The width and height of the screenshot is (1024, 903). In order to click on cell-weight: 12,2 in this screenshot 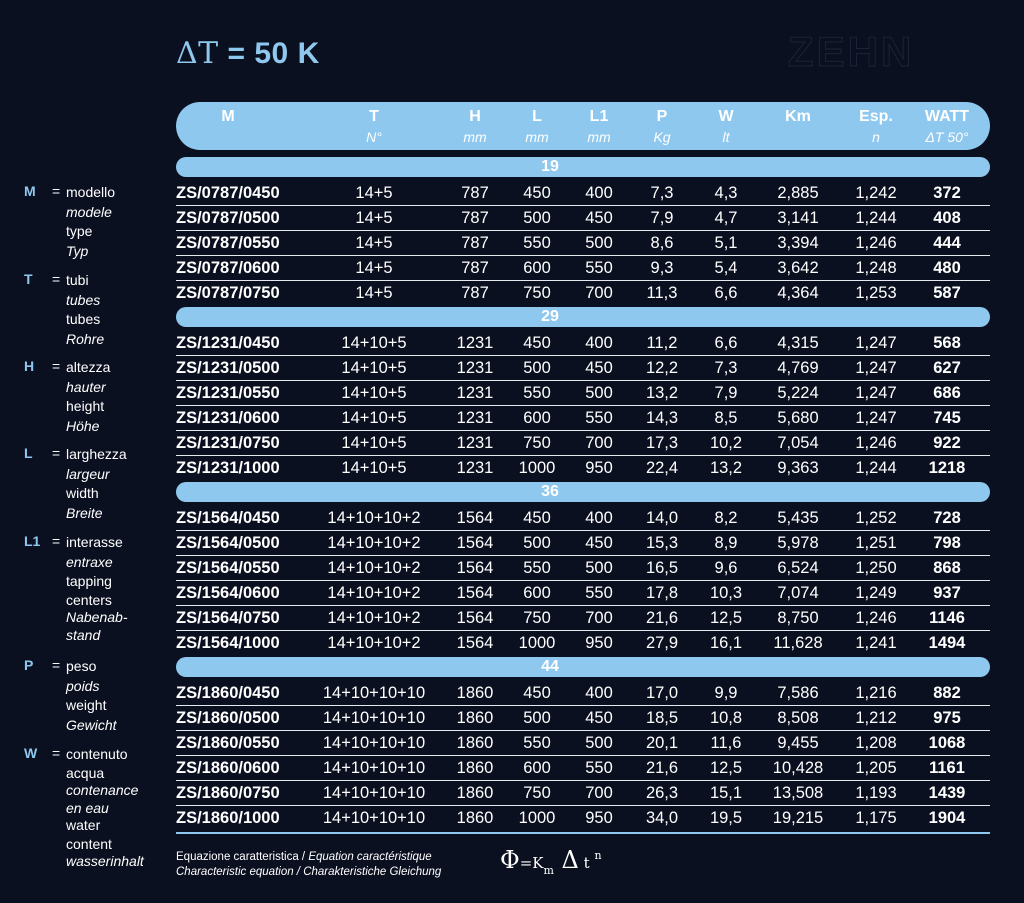, I will do `click(662, 368)`.